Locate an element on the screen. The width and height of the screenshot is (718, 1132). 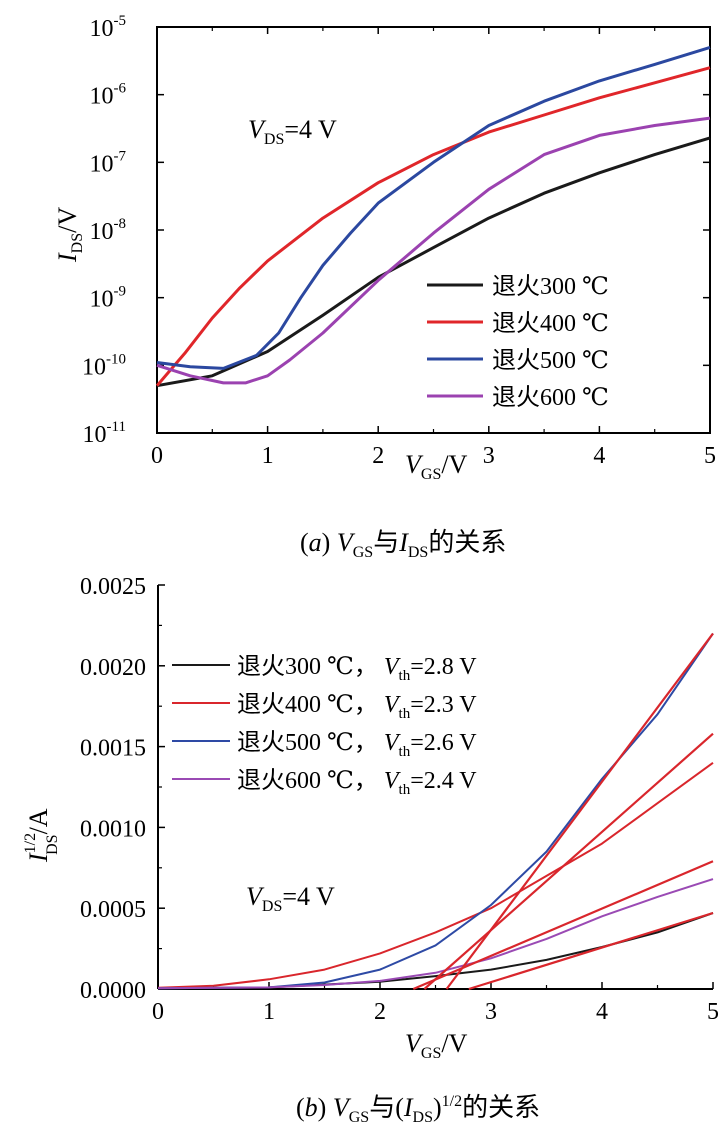
chart-b-legend-label: 退火600 ℃， Vth=2.4 V is located at coordinates (357, 783).